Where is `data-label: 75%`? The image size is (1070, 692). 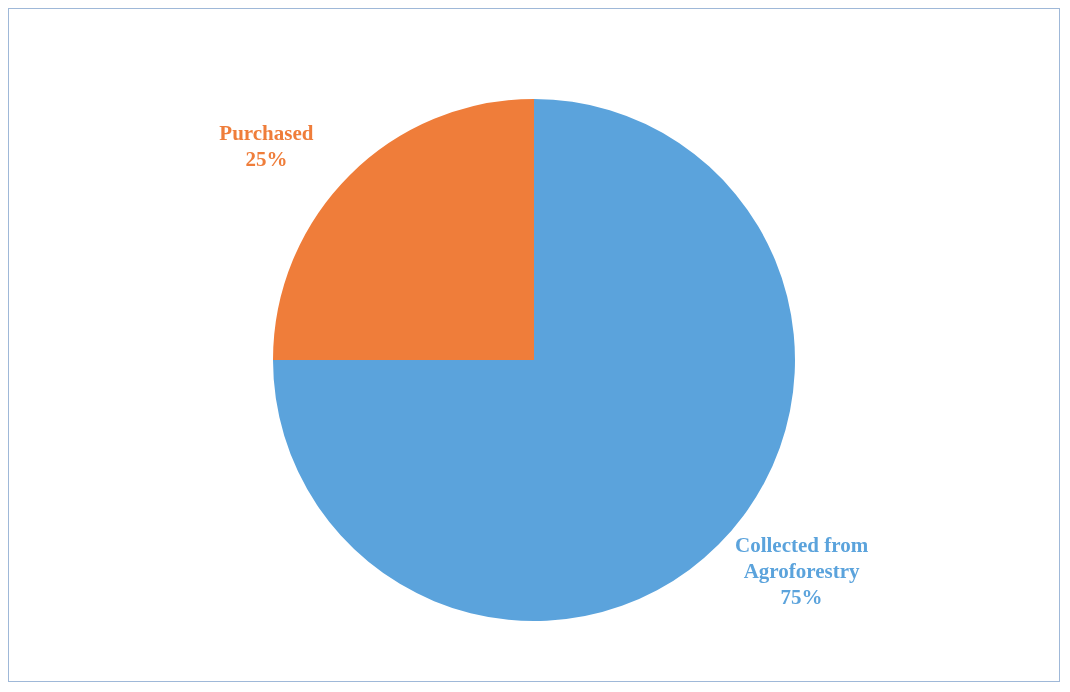 data-label: 75% is located at coordinates (801, 596).